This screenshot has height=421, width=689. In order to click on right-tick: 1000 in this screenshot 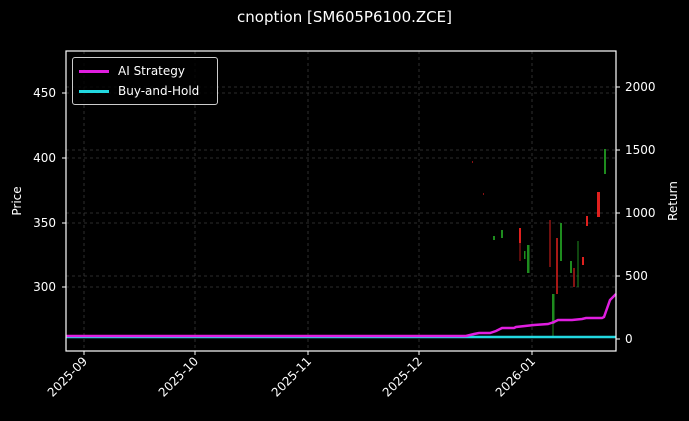, I will do `click(640, 213)`.